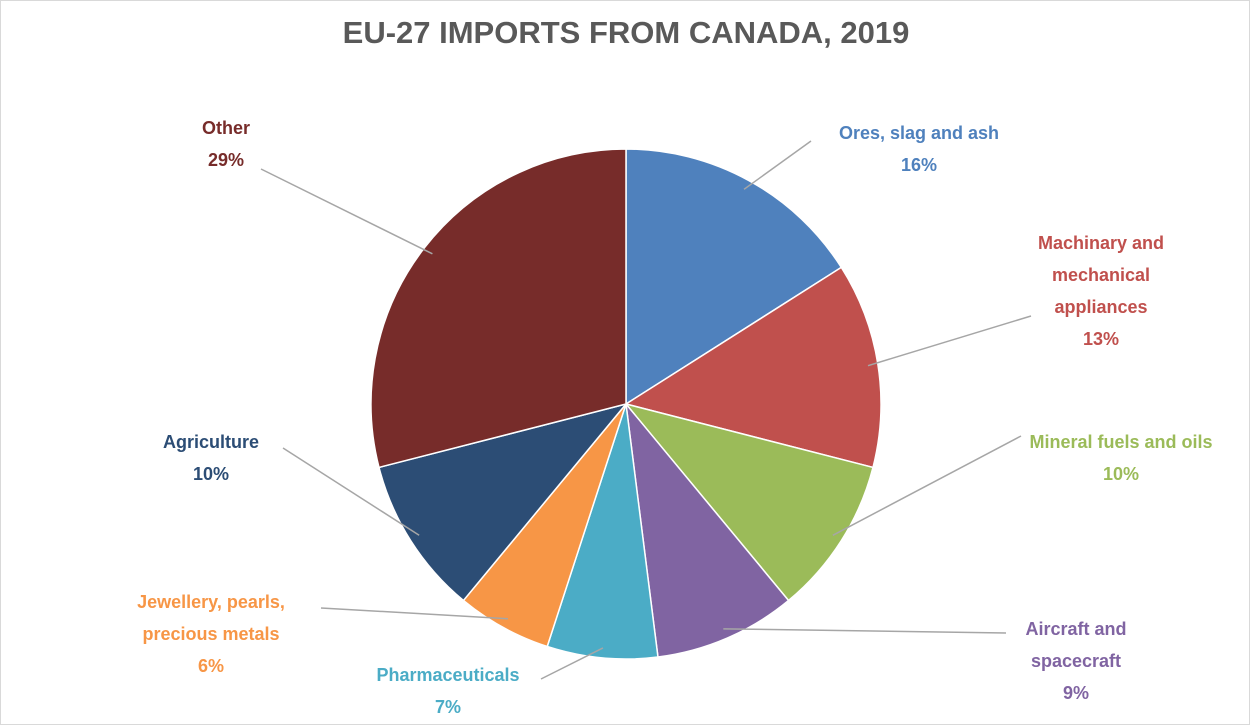 The width and height of the screenshot is (1250, 725). What do you see at coordinates (1121, 458) in the screenshot?
I see `slice-label: Mineral fuels and oils 10%` at bounding box center [1121, 458].